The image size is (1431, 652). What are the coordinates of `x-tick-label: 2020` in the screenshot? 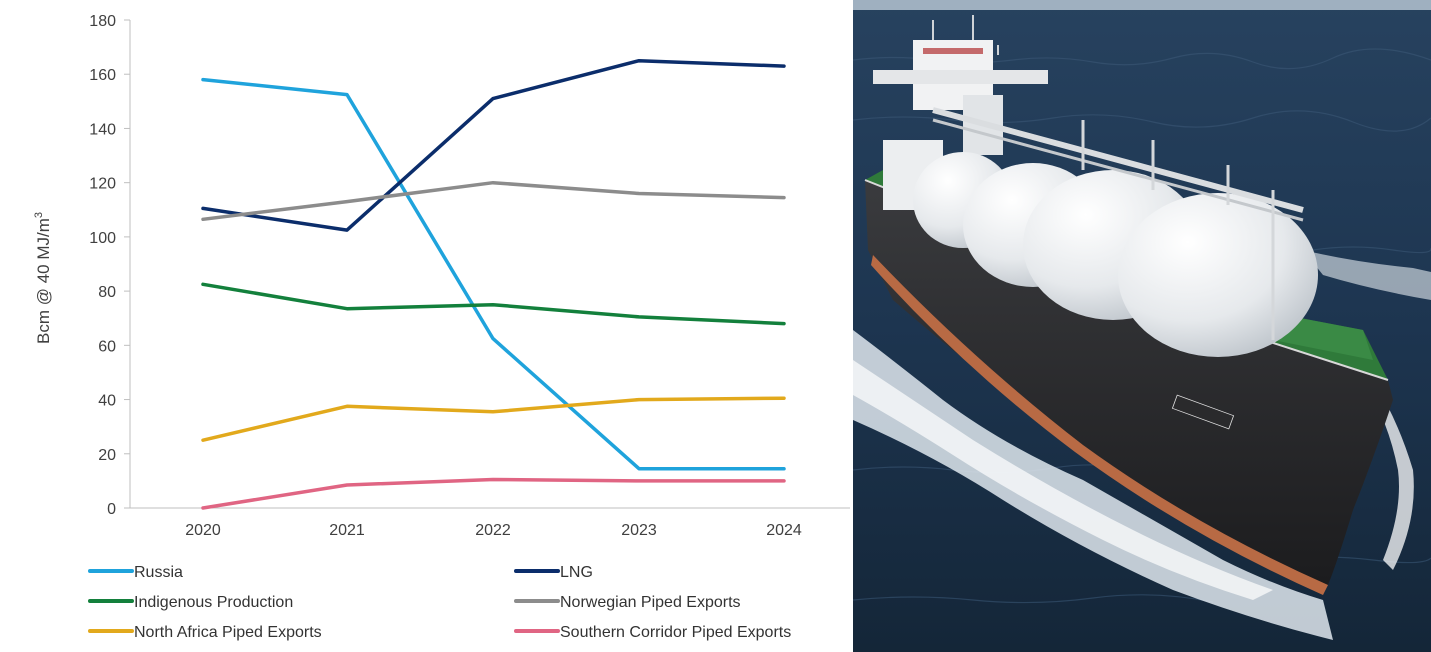 It's located at (203, 530).